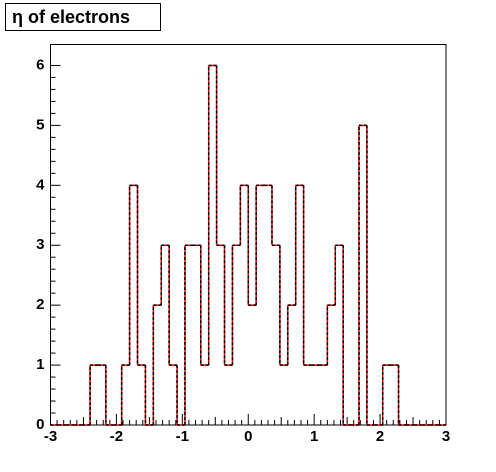 Image resolution: width=496 pixels, height=472 pixels. What do you see at coordinates (116, 436) in the screenshot?
I see `x-tick-label: -2` at bounding box center [116, 436].